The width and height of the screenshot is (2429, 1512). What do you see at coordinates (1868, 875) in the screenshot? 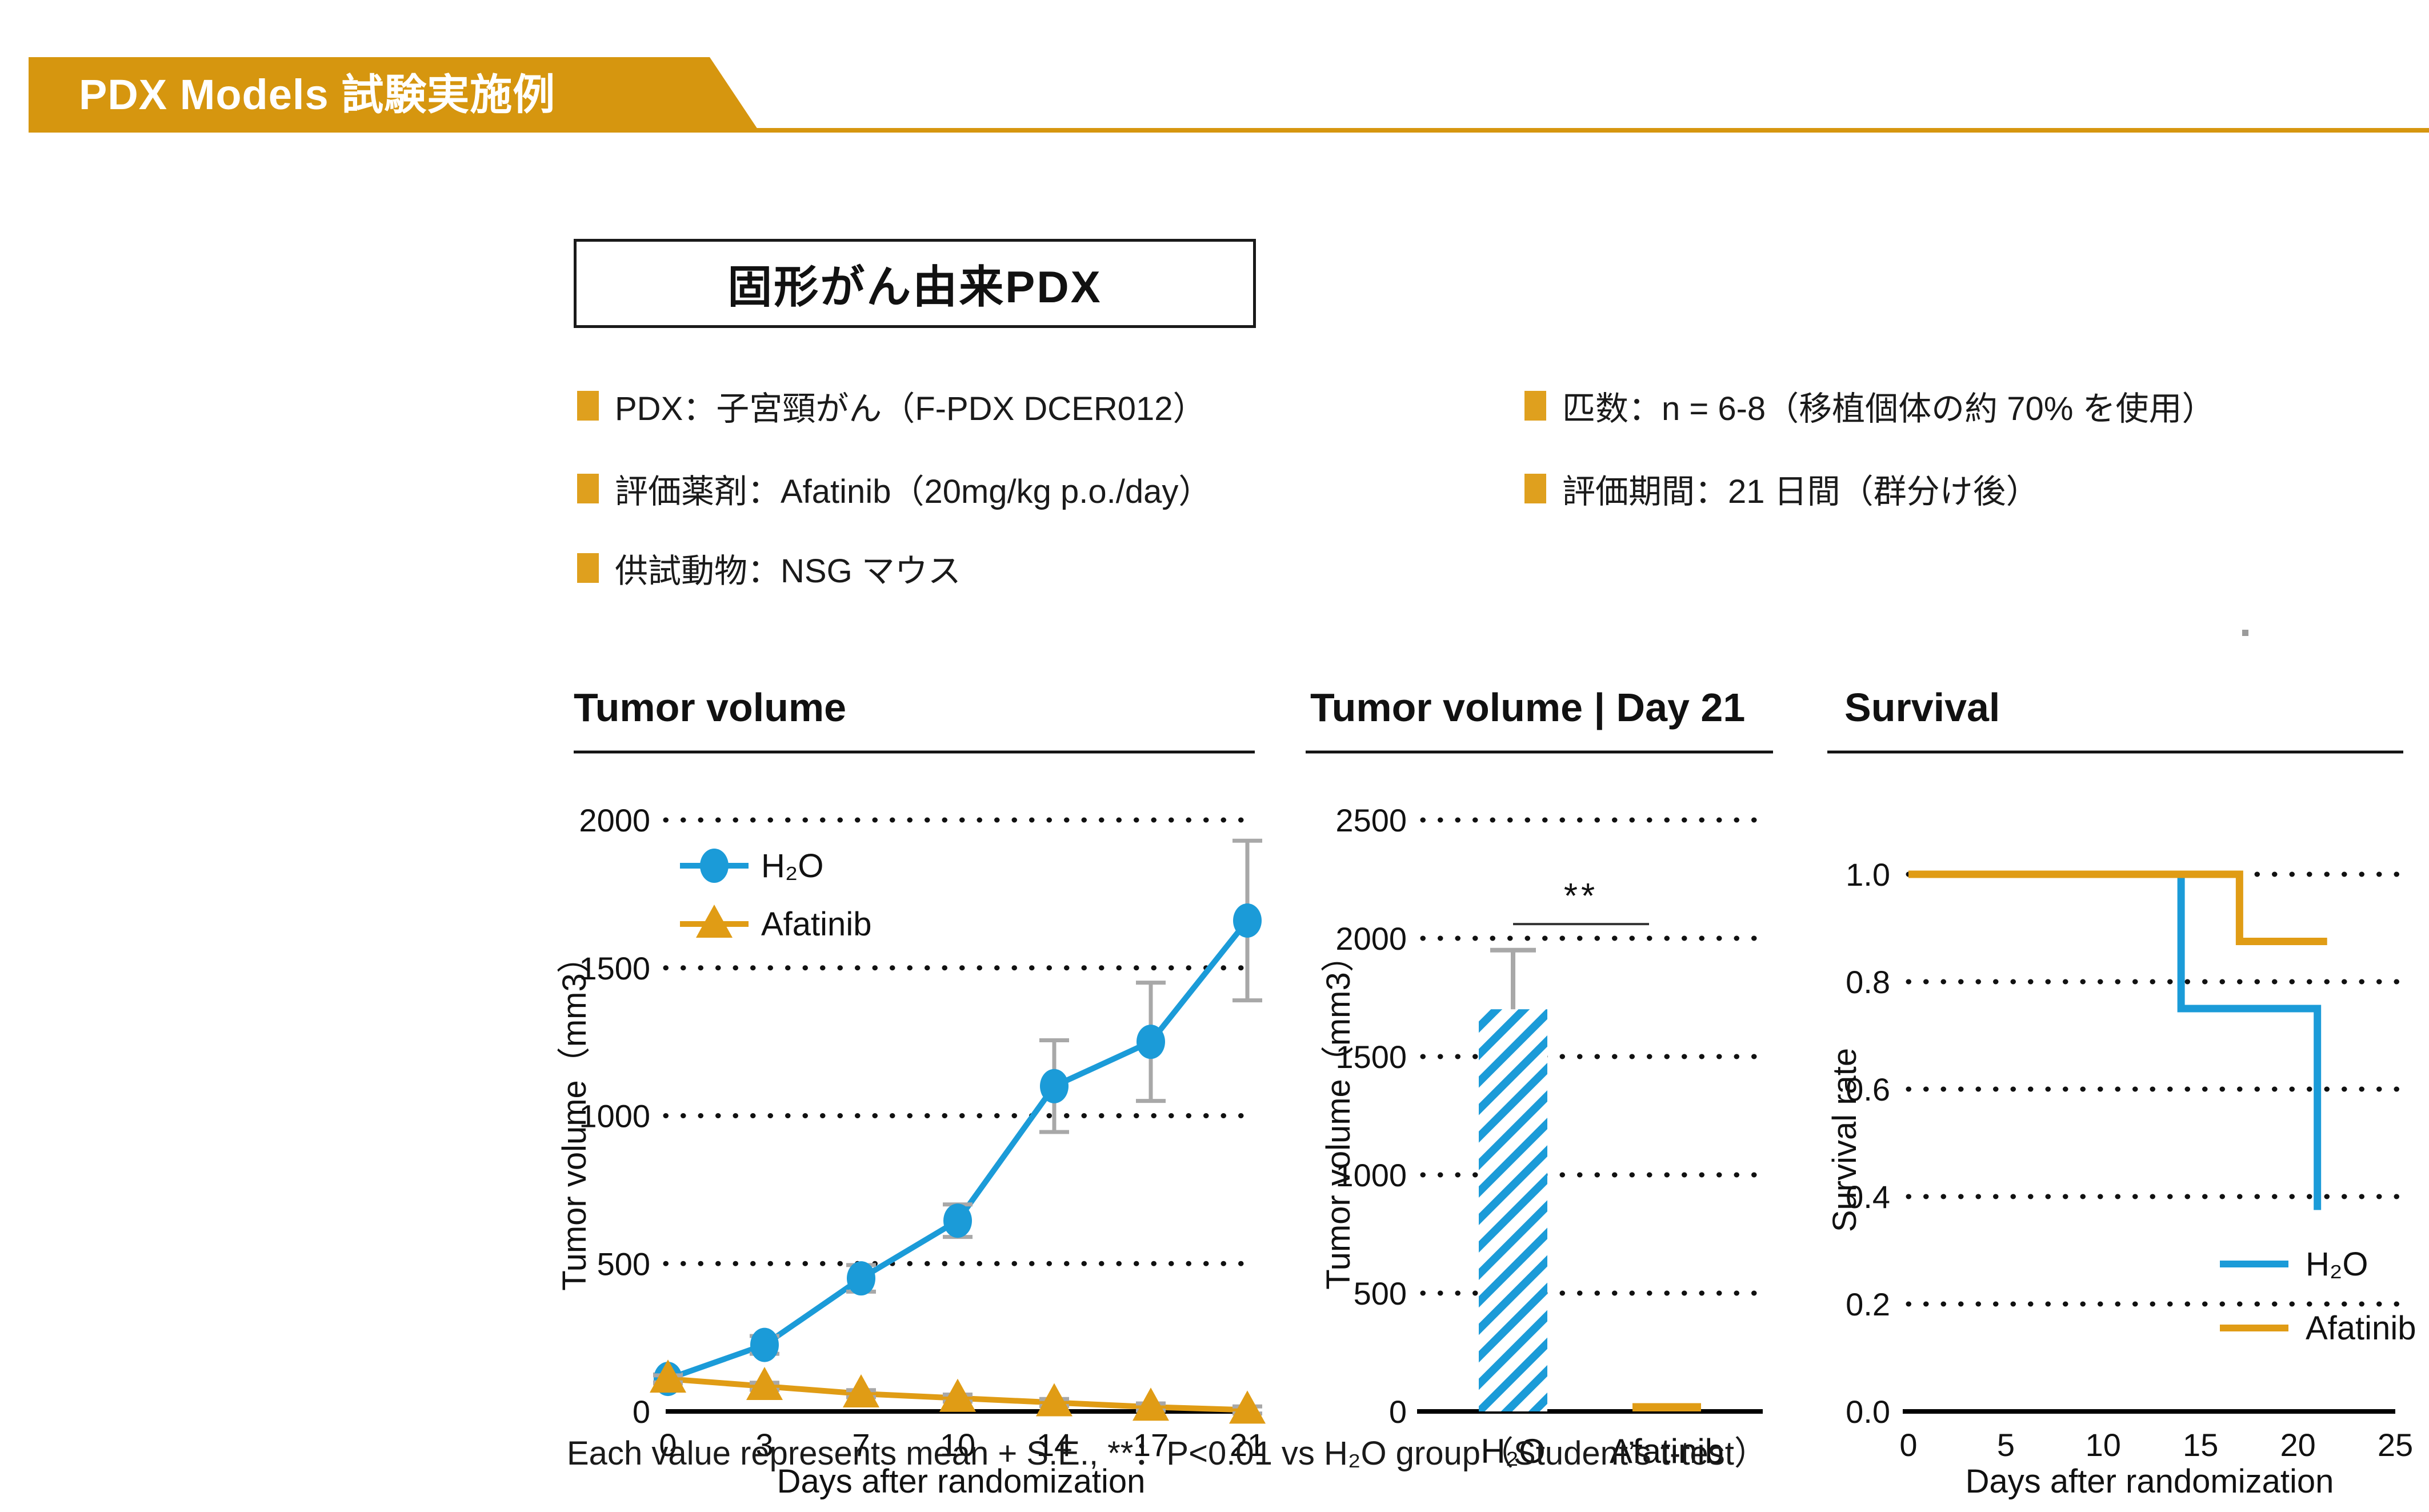
I see `y-tick-label: 1.0` at bounding box center [1868, 875].